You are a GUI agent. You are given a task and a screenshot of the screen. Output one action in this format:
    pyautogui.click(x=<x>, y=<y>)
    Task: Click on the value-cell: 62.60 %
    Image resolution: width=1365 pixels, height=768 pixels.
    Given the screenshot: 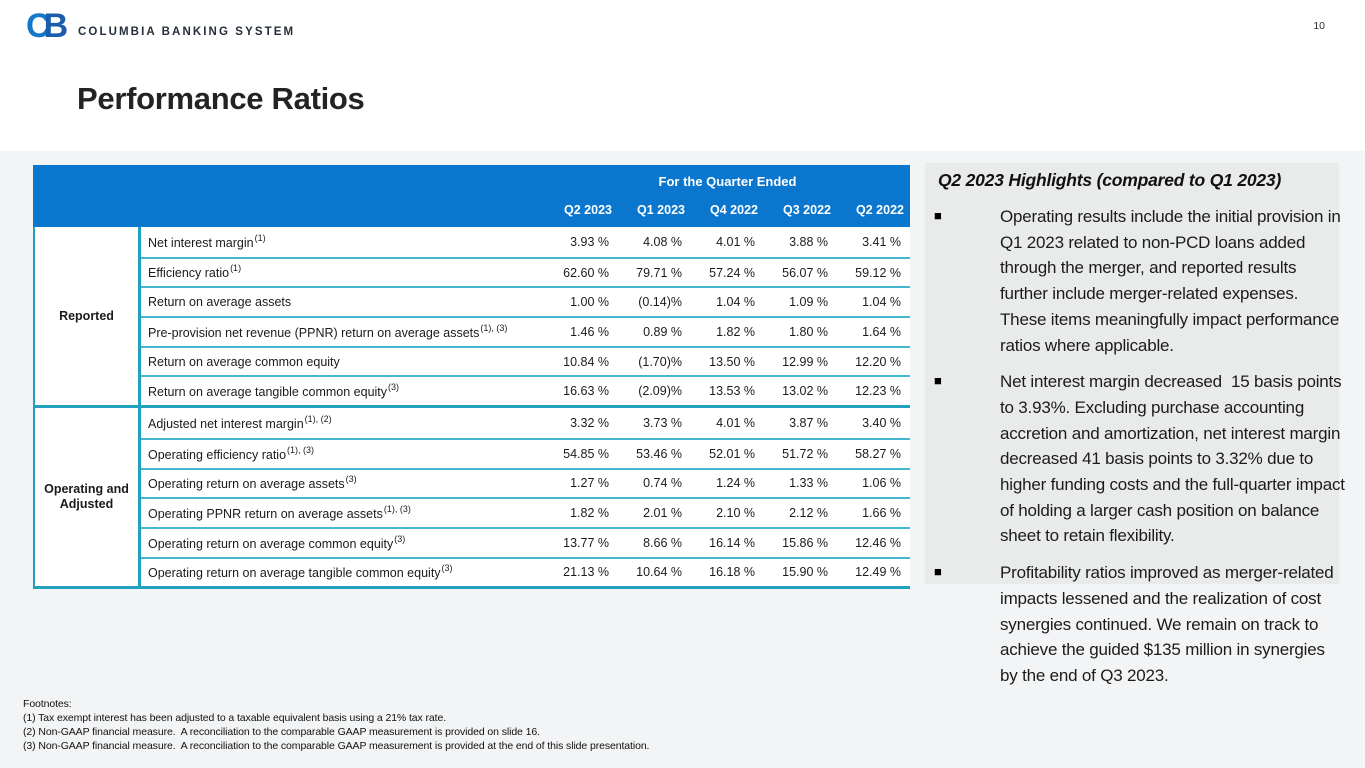 What is the action you would take?
    pyautogui.click(x=586, y=272)
    